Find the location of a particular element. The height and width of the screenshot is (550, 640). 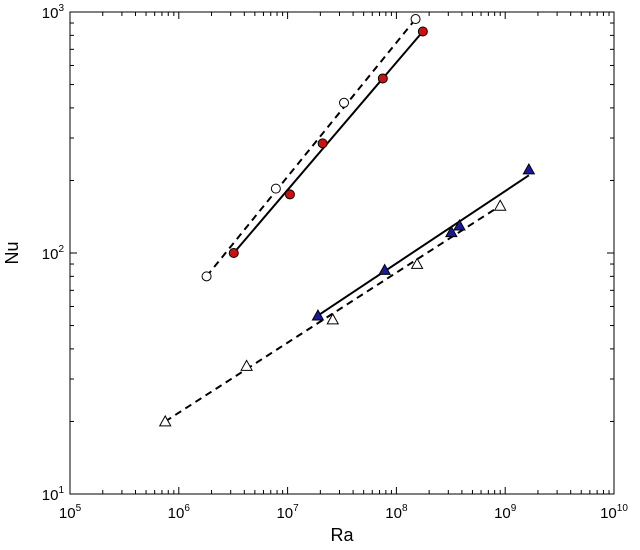

x-tick-label: 10⁵ is located at coordinates (70, 512).